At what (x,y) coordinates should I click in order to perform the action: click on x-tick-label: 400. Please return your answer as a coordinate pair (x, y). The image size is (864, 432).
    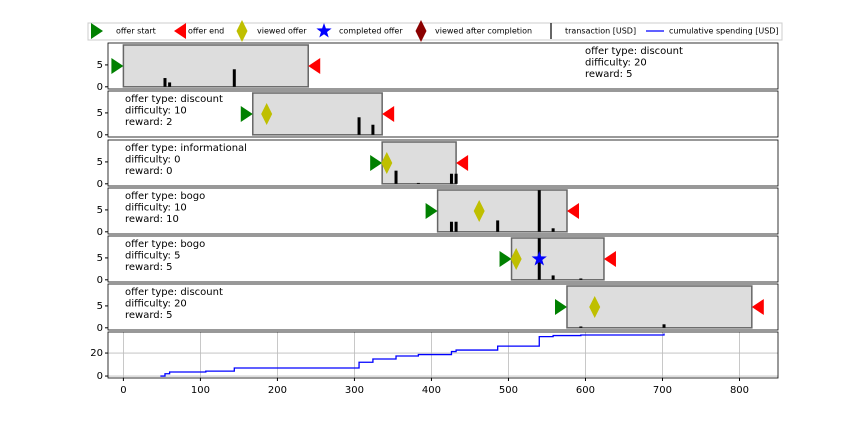
    Looking at the image, I should click on (431, 390).